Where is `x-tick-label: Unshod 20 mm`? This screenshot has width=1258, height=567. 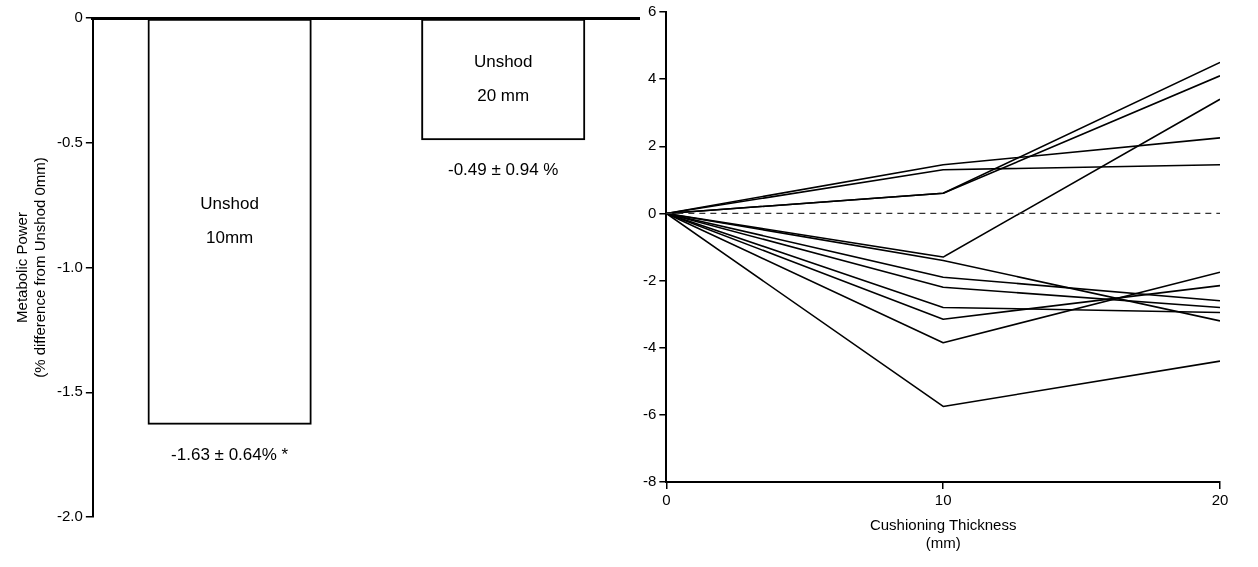
x-tick-label: Unshod 20 mm is located at coordinates (503, 79).